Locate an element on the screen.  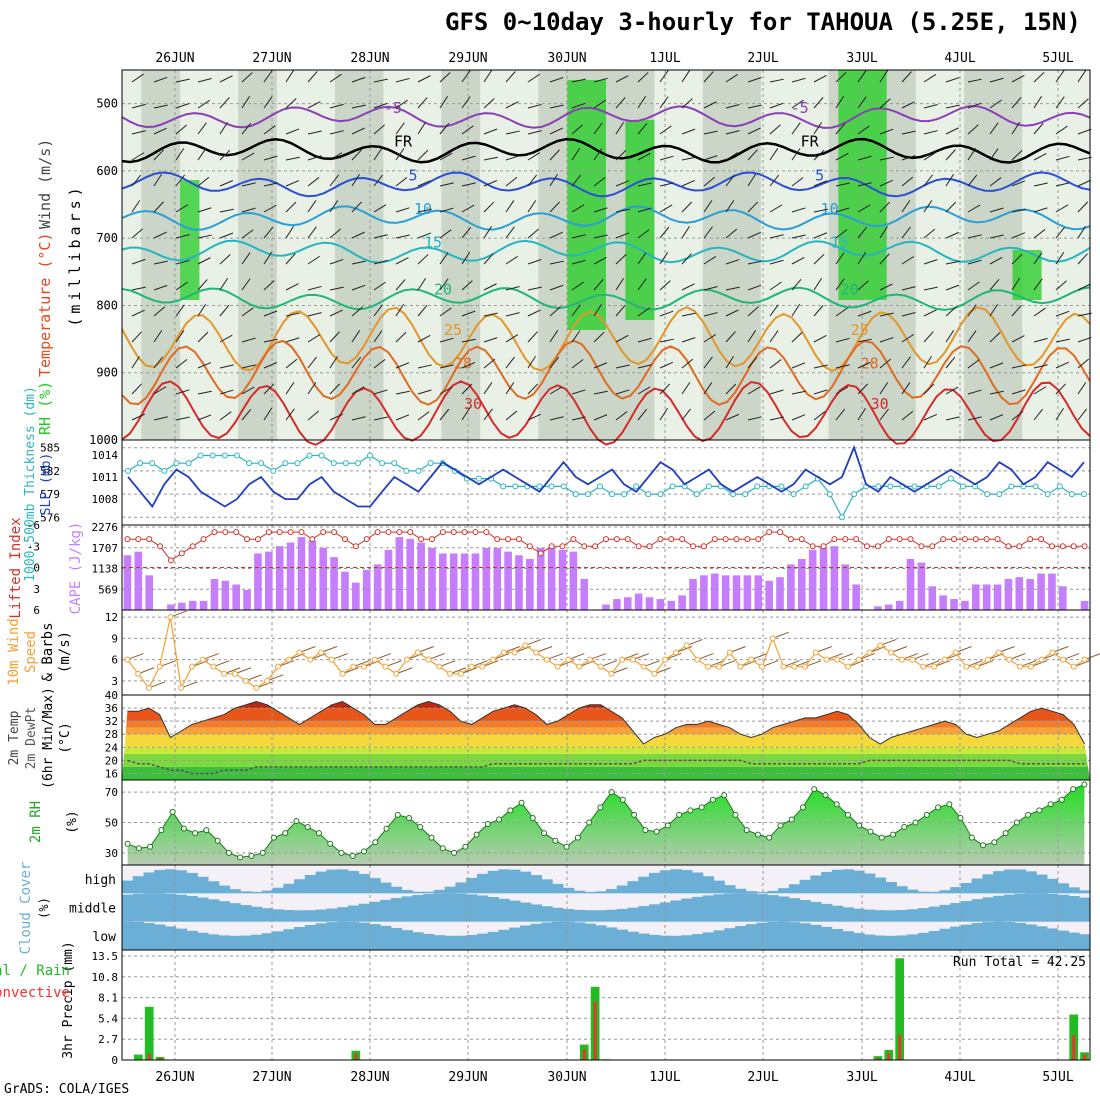
y-tick-label: 0 is located at coordinates (114, 1060).